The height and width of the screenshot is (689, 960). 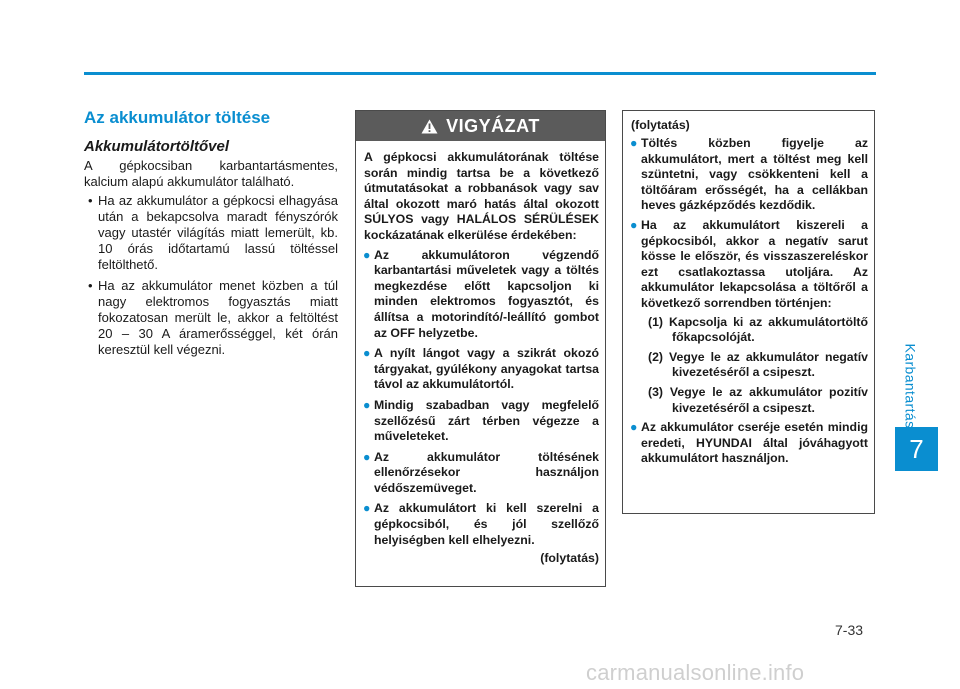 What do you see at coordinates (480, 73) in the screenshot?
I see `header-rule` at bounding box center [480, 73].